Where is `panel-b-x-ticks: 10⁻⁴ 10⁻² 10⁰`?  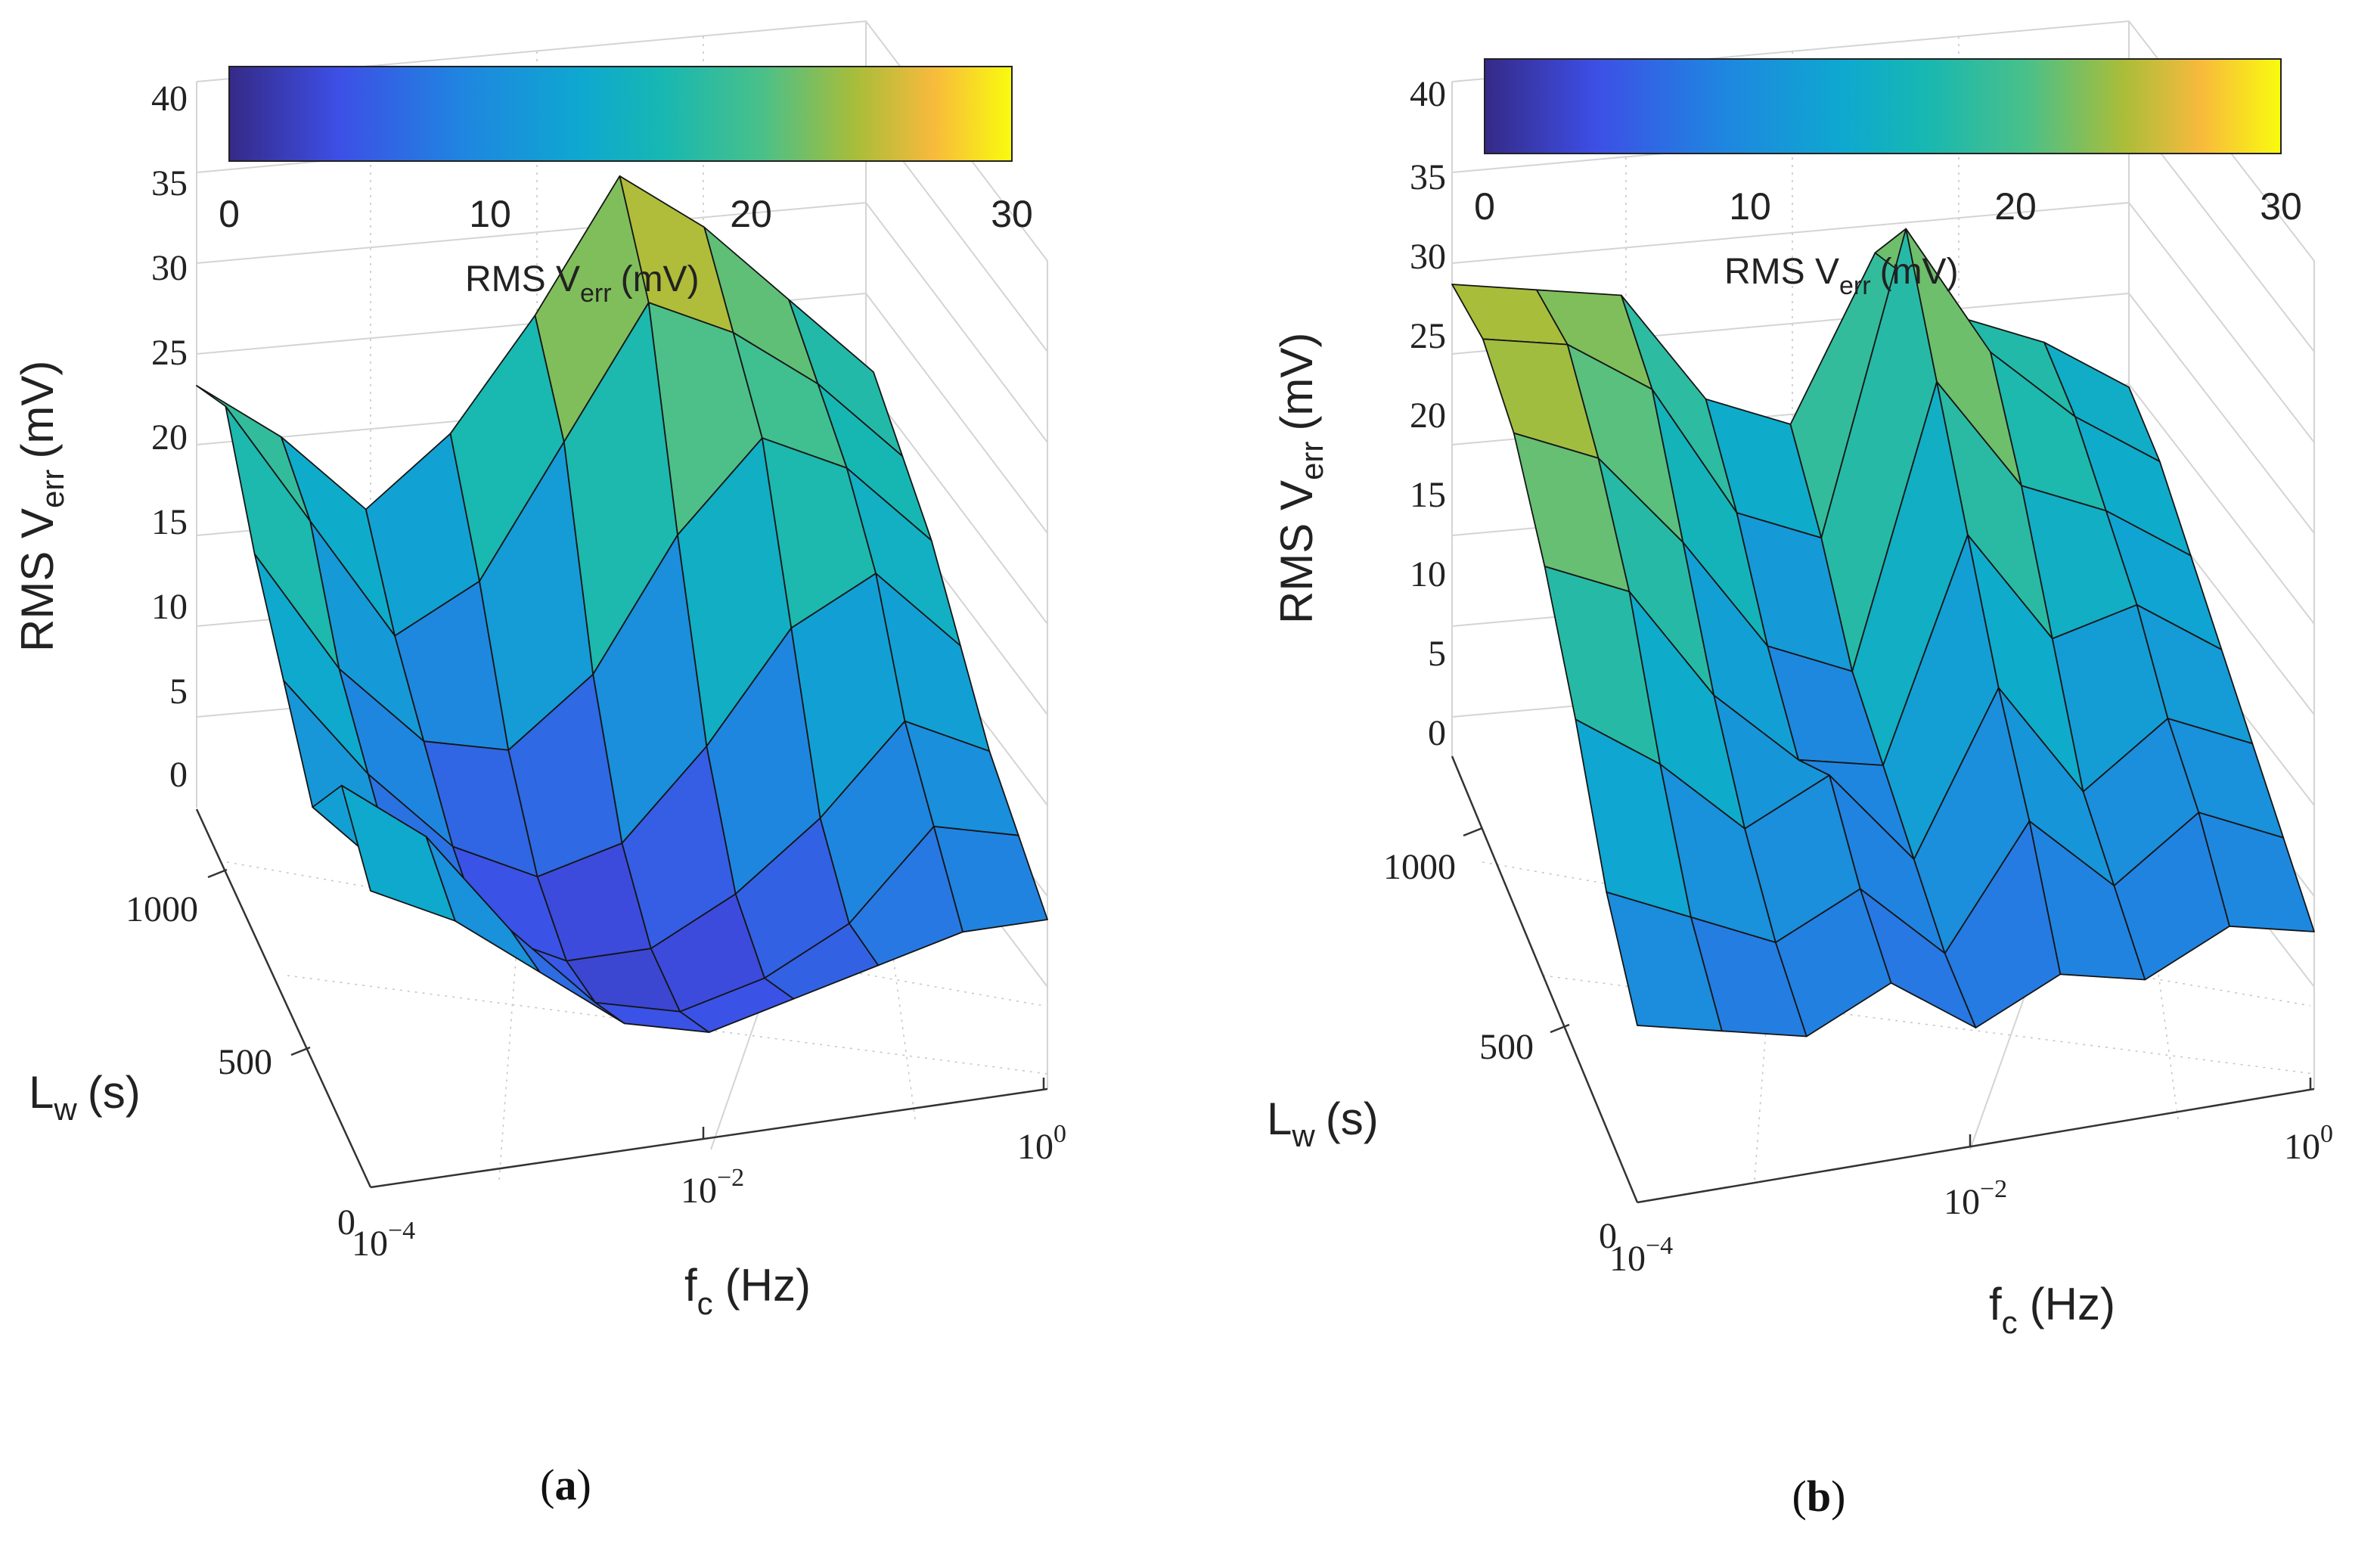 panel-b-x-ticks: 10⁻⁴ 10⁻² 10⁰ is located at coordinates (1971, 1199).